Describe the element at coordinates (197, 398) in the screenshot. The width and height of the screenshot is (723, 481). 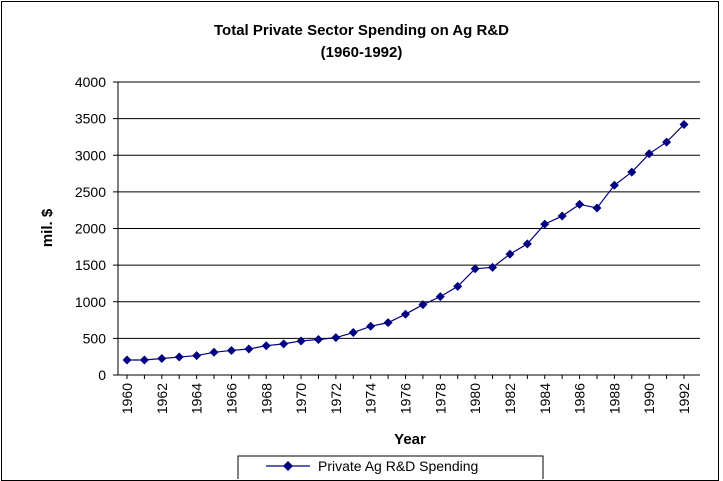
I see `x-tick-label: 1964` at that location.